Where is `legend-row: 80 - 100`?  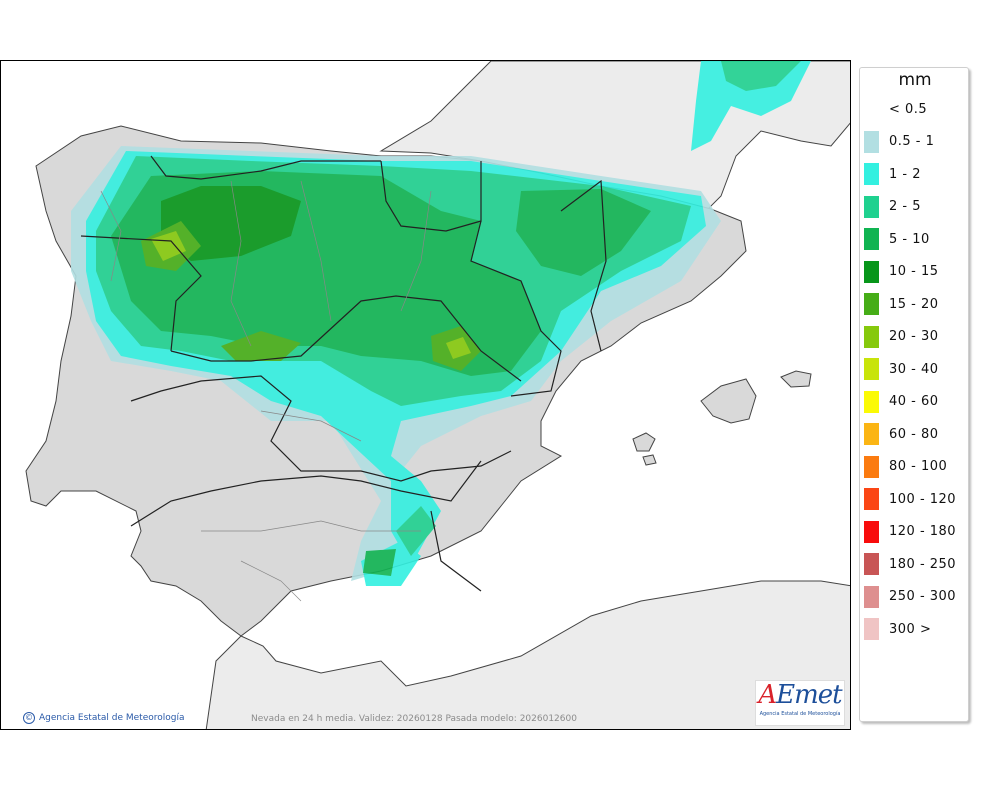 legend-row: 80 - 100 is located at coordinates (906, 466).